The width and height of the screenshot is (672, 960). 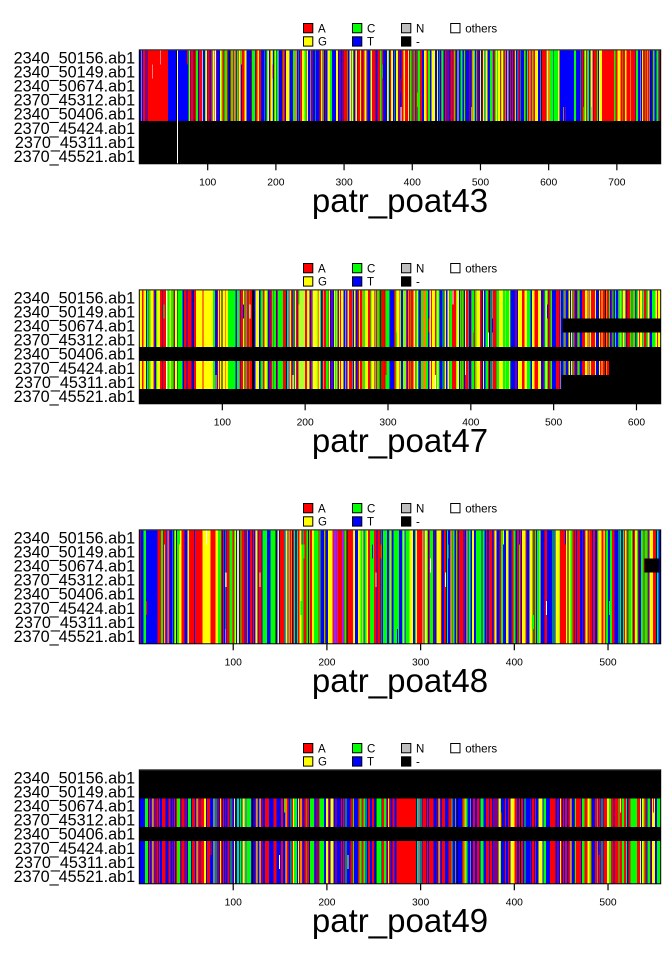 What do you see at coordinates (400, 200) in the screenshot?
I see `svg-text: patr_poat43` at bounding box center [400, 200].